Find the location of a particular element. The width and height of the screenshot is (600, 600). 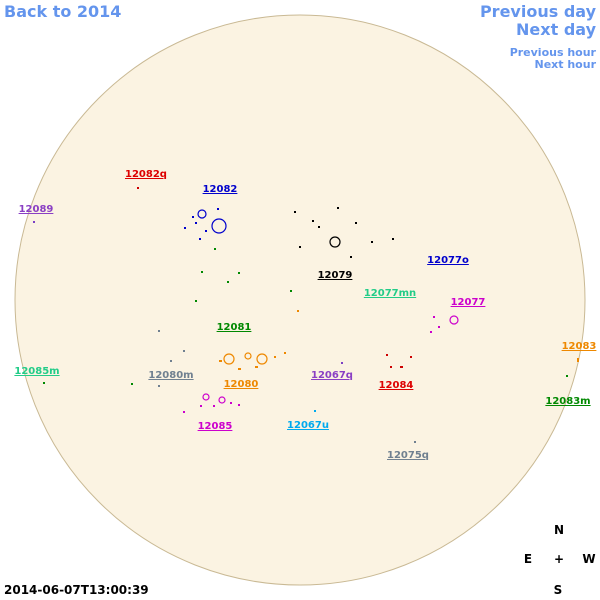

region-label: 12080m is located at coordinates (170, 375).